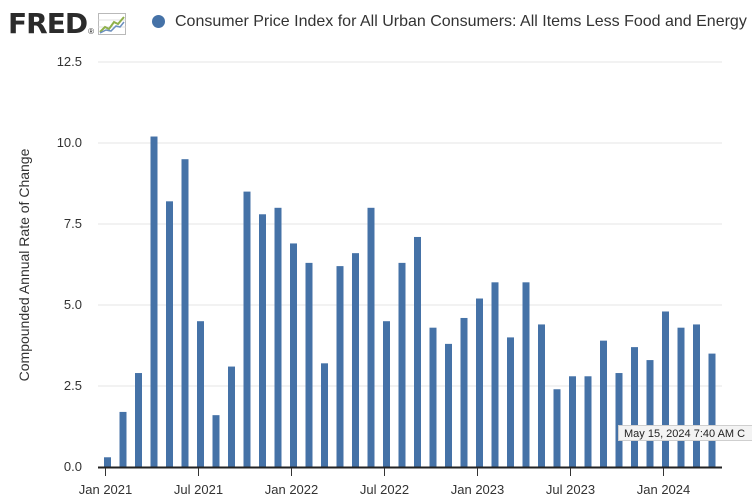 This screenshot has height=498, width=752. I want to click on logo-text: FRED, so click(48, 23).